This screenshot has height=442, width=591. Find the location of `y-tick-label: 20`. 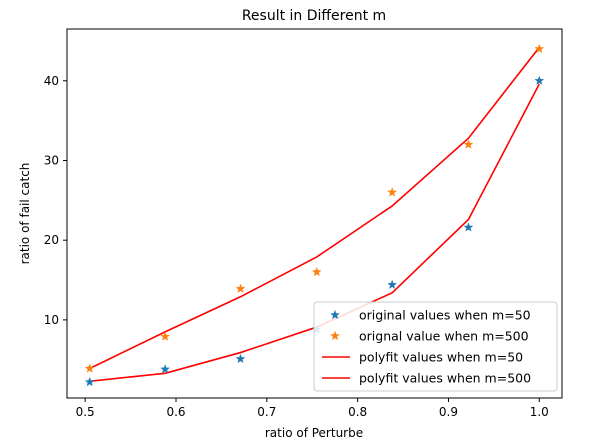

y-tick-label: 20 is located at coordinates (51, 240).